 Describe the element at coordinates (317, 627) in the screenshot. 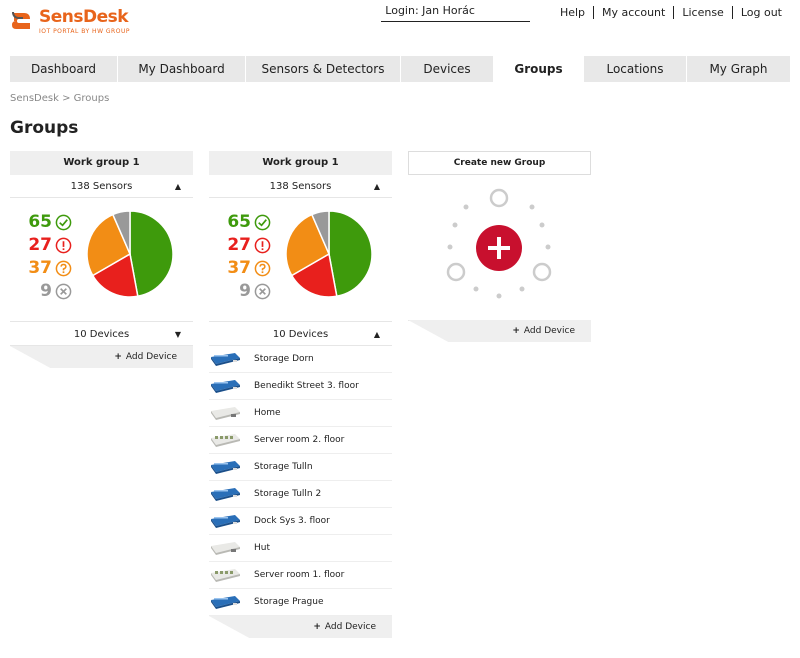

I see `plus-icon: +` at that location.